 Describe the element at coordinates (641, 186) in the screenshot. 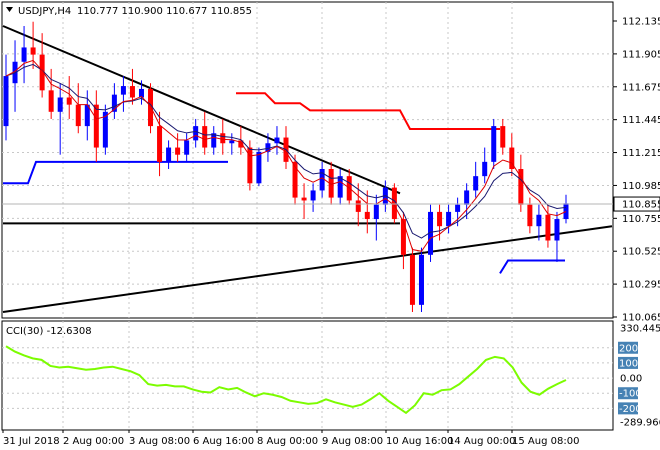

I see `price-tick-label: 110.985` at that location.